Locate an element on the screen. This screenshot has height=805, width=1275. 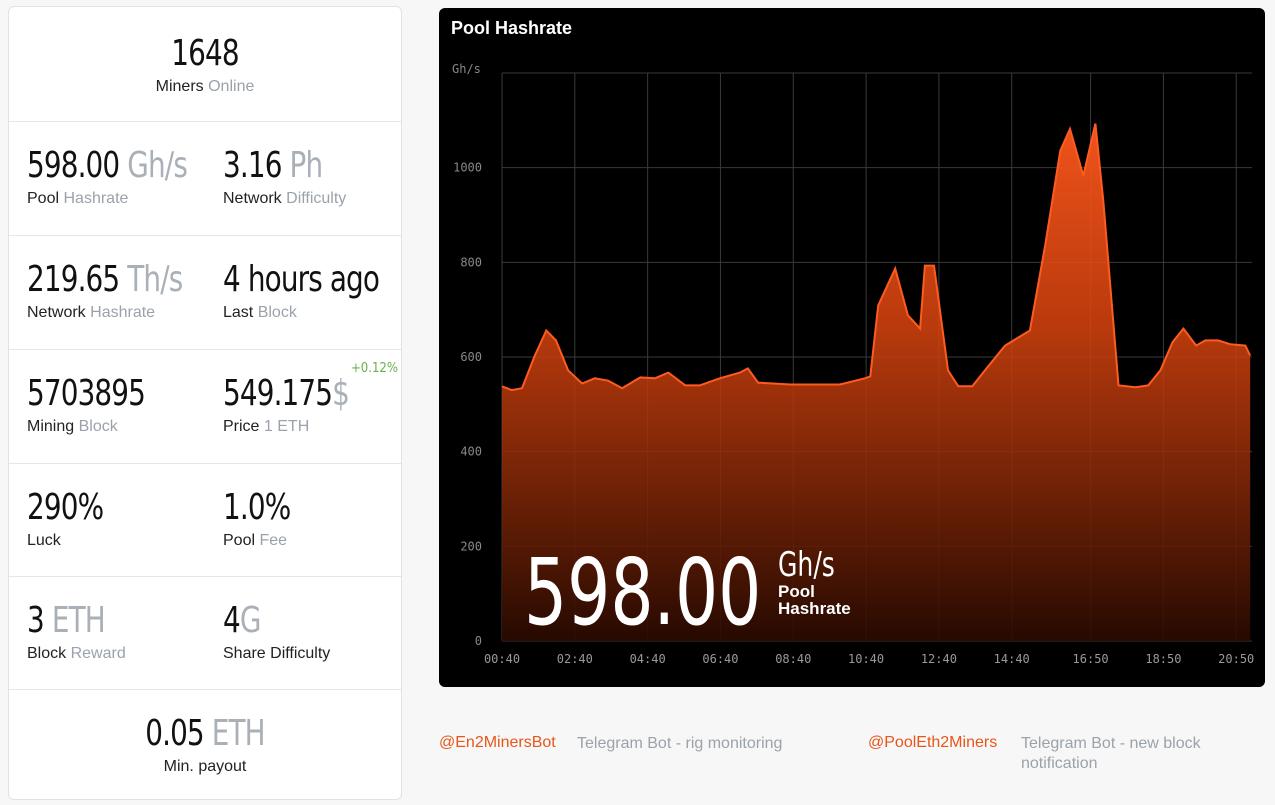
stat-value: 549.175$ is located at coordinates (286, 393).